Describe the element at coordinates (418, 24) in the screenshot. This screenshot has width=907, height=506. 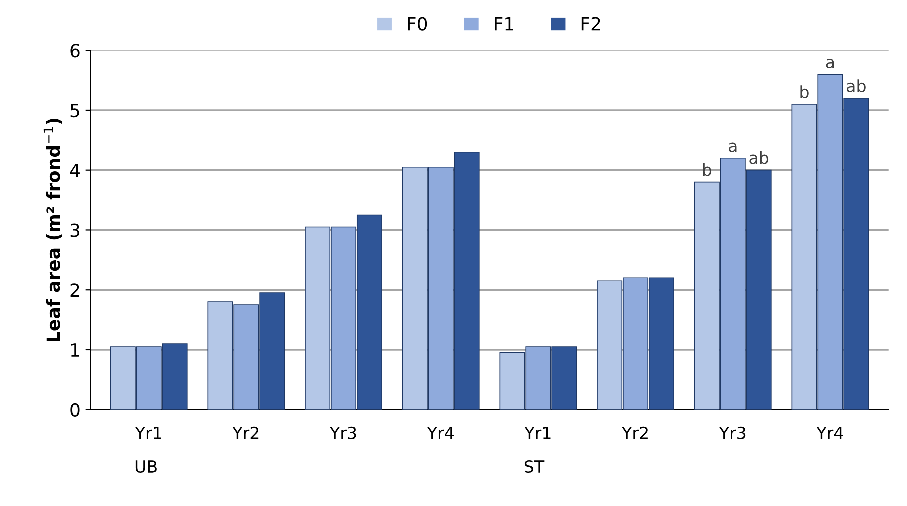
I see `legend-label: F0` at that location.